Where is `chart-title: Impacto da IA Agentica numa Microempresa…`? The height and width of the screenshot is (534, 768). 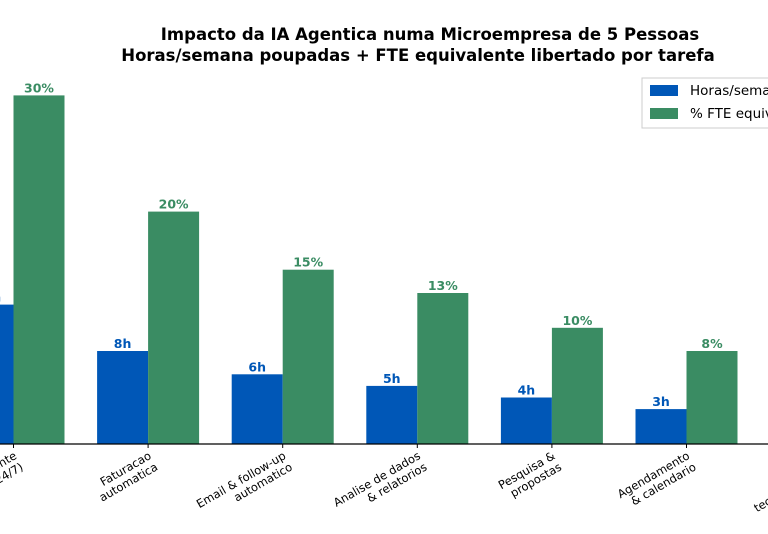
chart-title: Impacto da IA Agentica numa Microempresa… is located at coordinates (430, 34).